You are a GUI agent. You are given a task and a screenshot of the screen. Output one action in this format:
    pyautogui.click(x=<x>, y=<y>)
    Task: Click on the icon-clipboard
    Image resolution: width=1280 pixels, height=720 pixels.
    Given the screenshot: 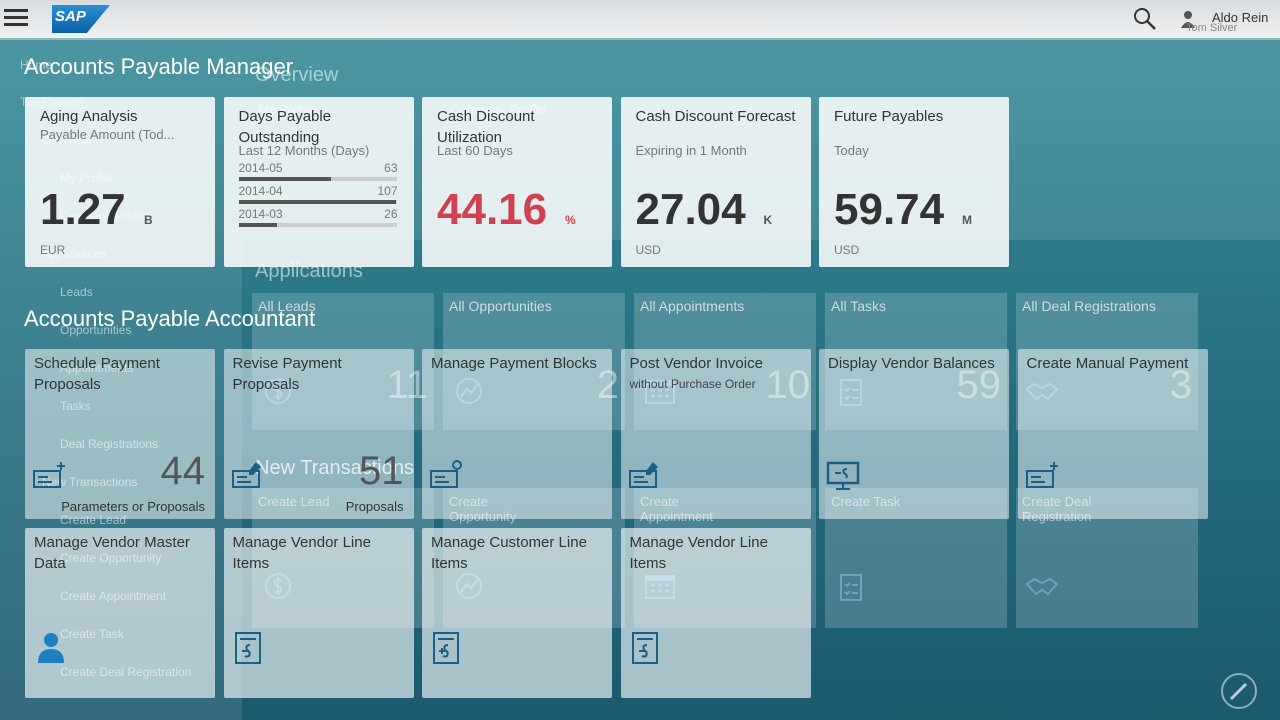 What is the action you would take?
    pyautogui.click(x=851, y=587)
    